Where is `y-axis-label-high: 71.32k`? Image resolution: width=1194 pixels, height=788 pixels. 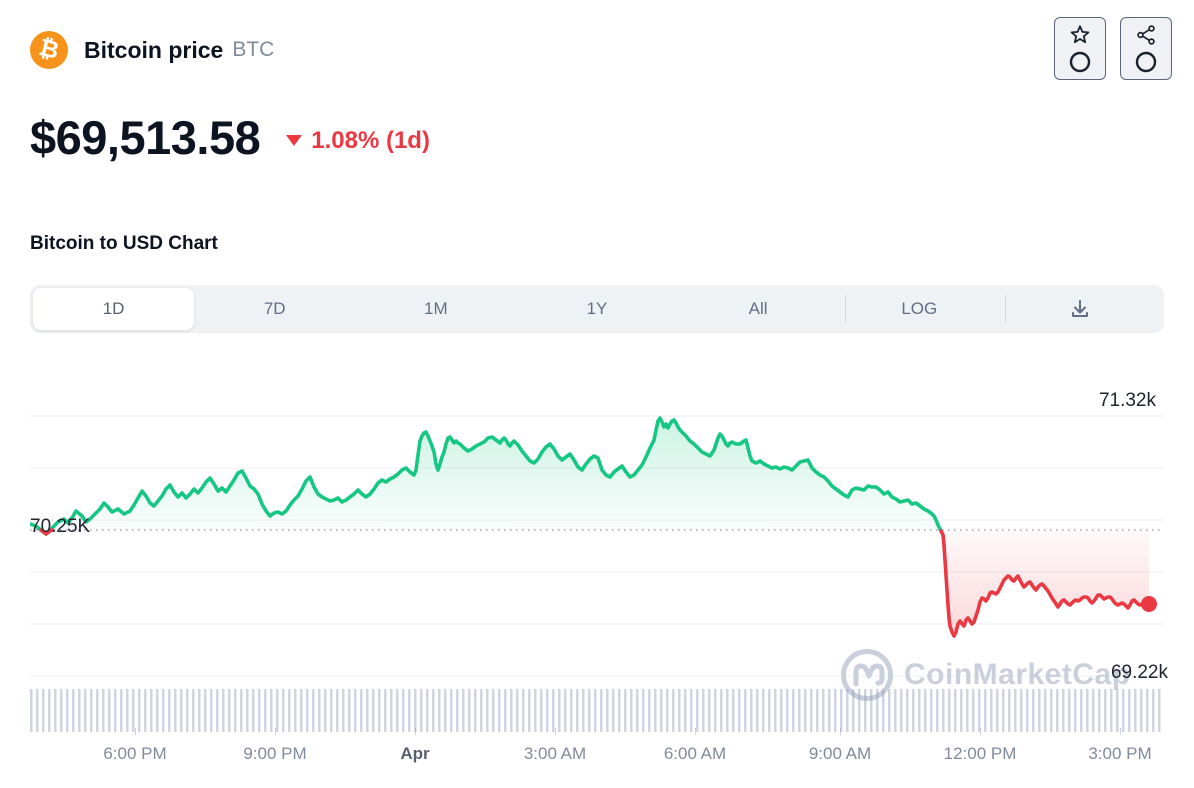 y-axis-label-high: 71.32k is located at coordinates (1127, 400).